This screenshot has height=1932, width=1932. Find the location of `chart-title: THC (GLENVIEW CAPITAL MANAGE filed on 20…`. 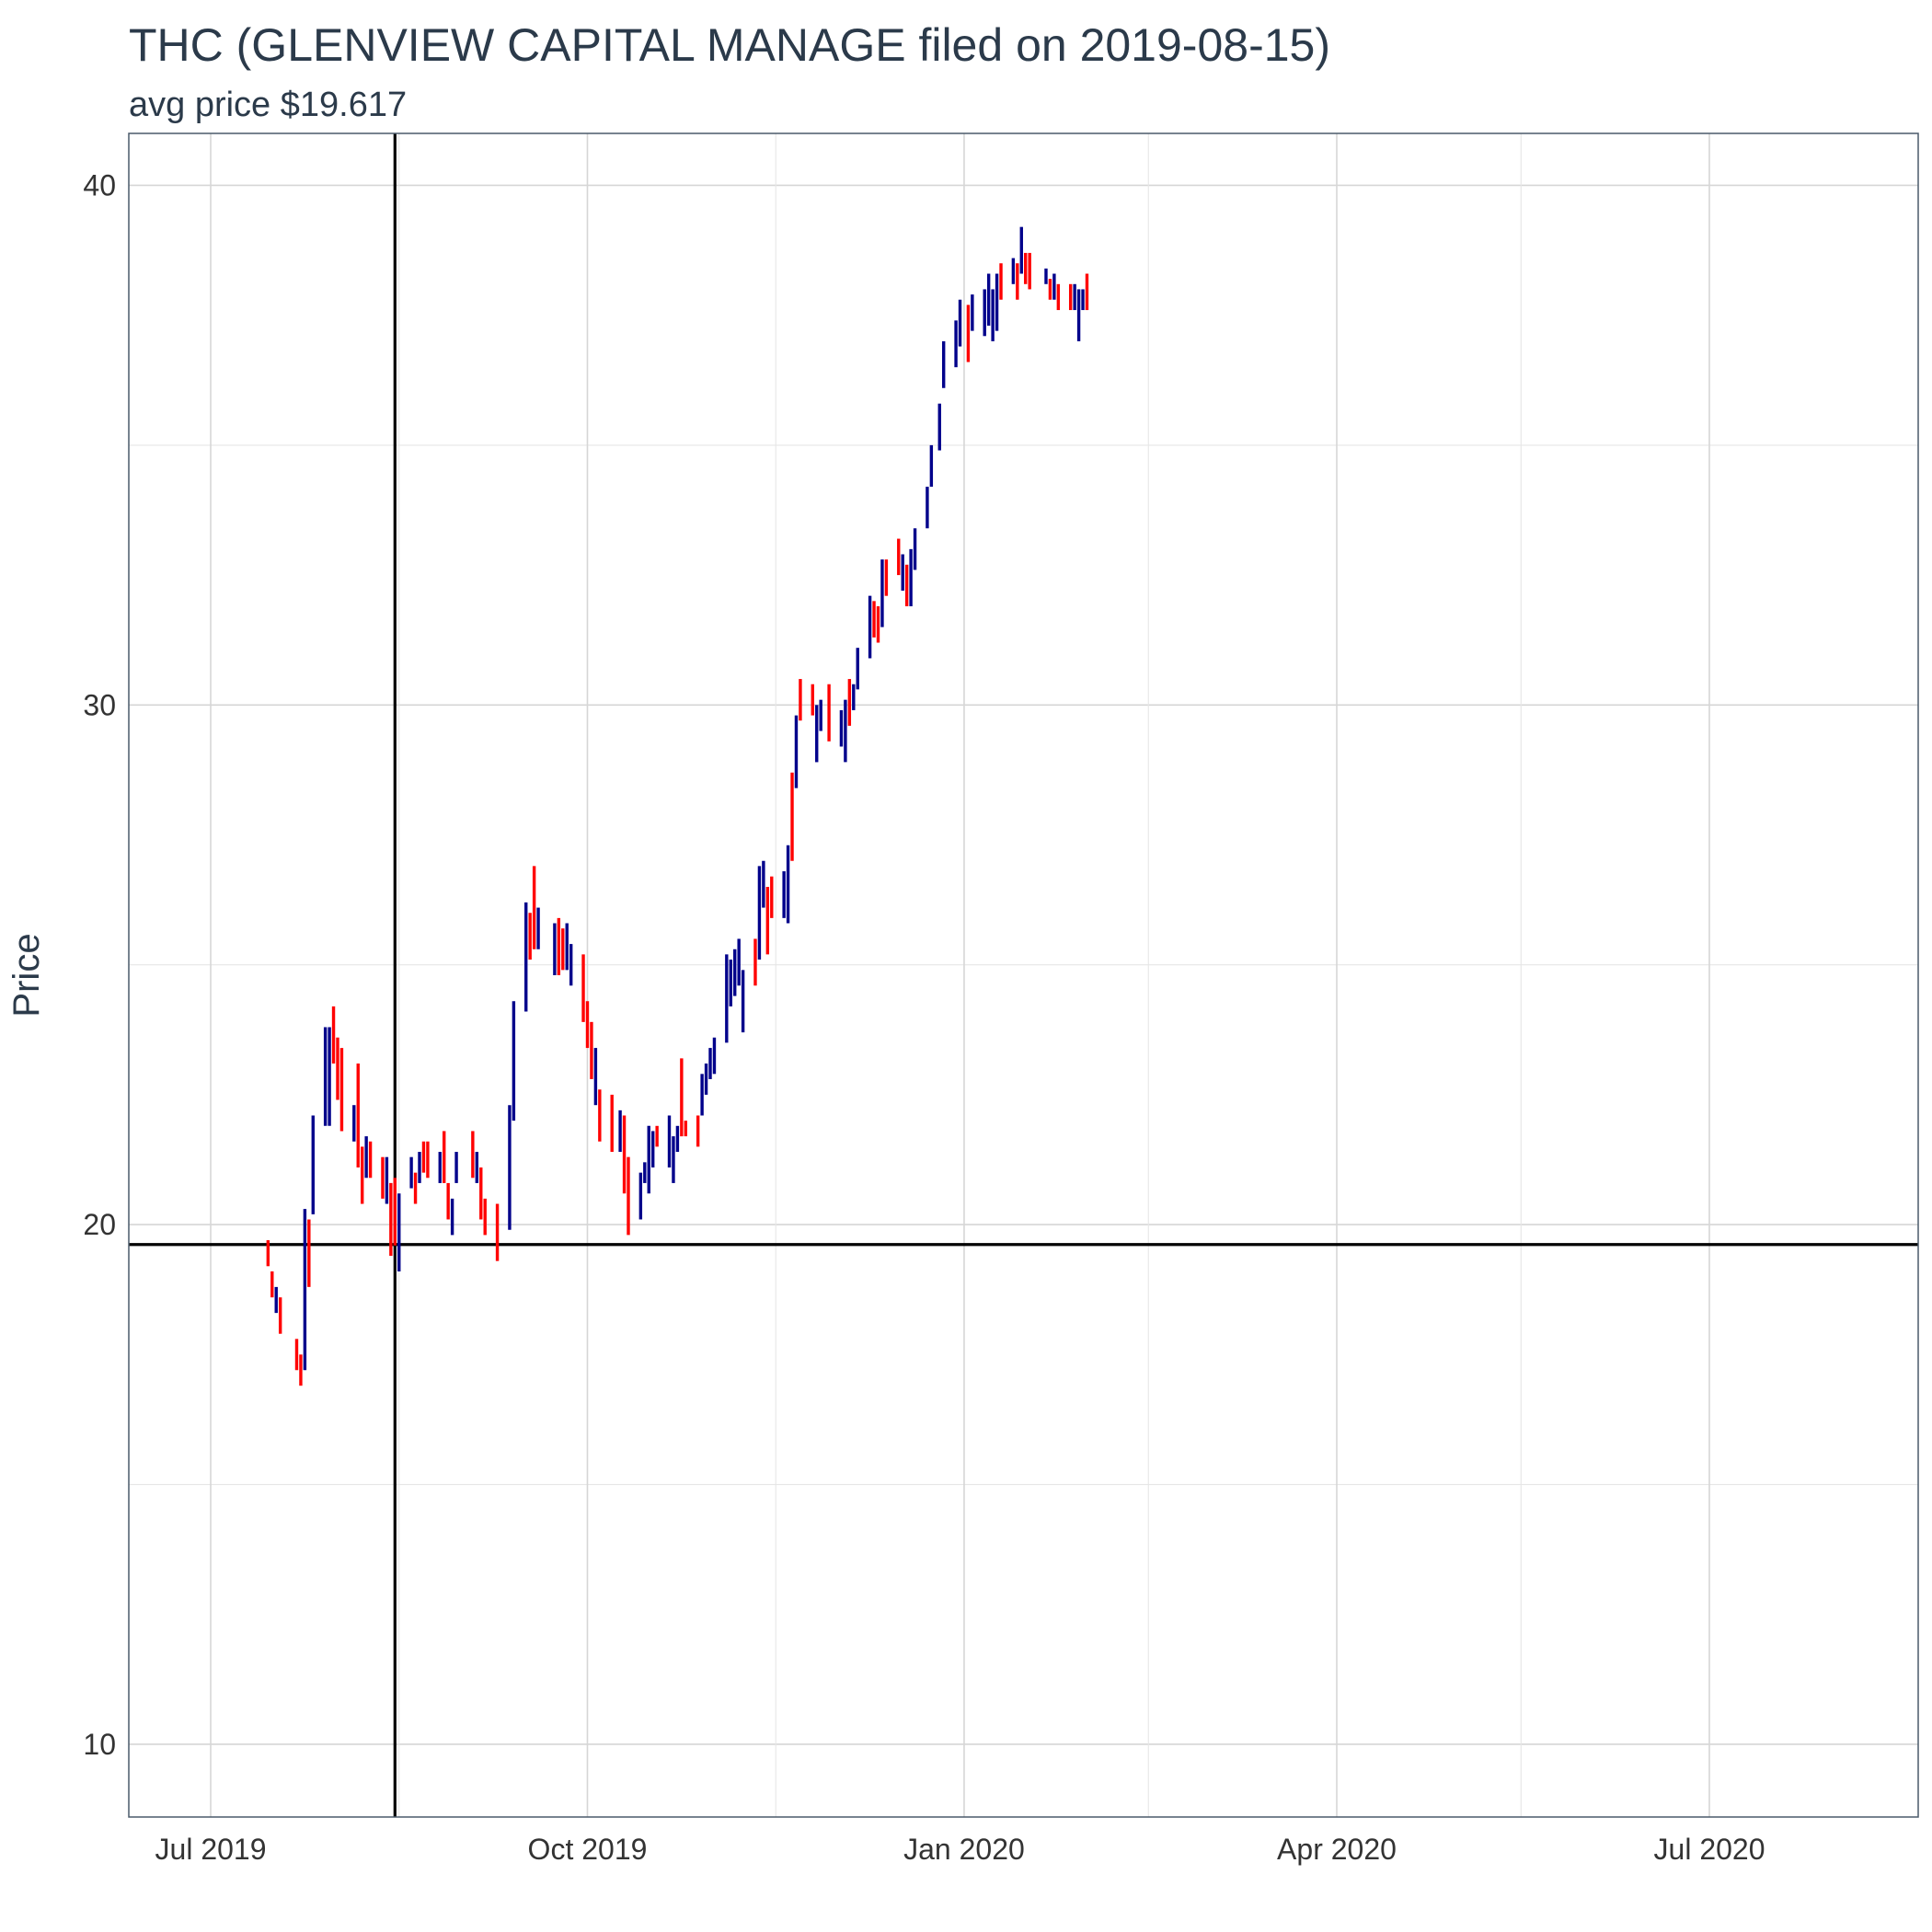

chart-title: THC (GLENVIEW CAPITAL MANAGE filed on 20… is located at coordinates (729, 45).